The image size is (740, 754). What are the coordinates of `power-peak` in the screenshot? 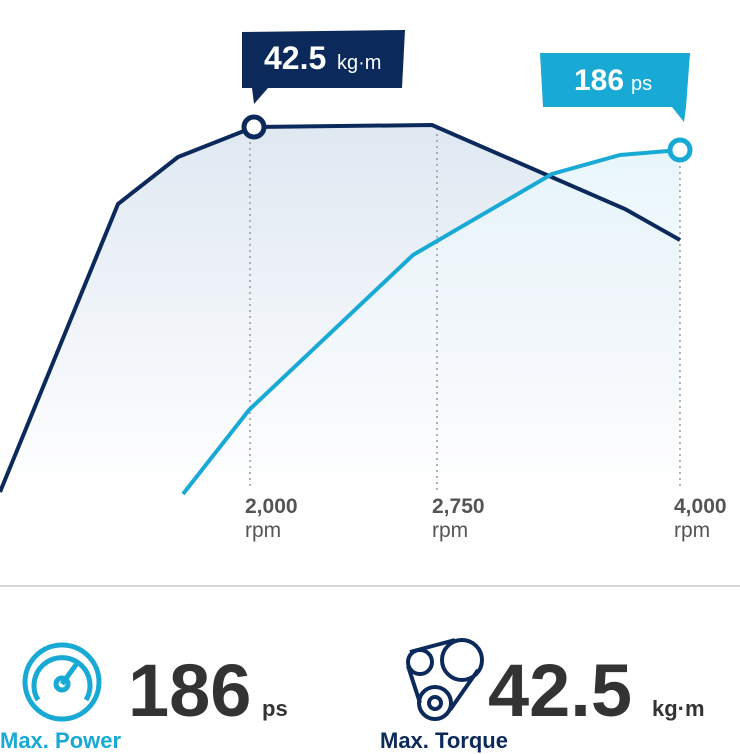 It's located at (680, 150).